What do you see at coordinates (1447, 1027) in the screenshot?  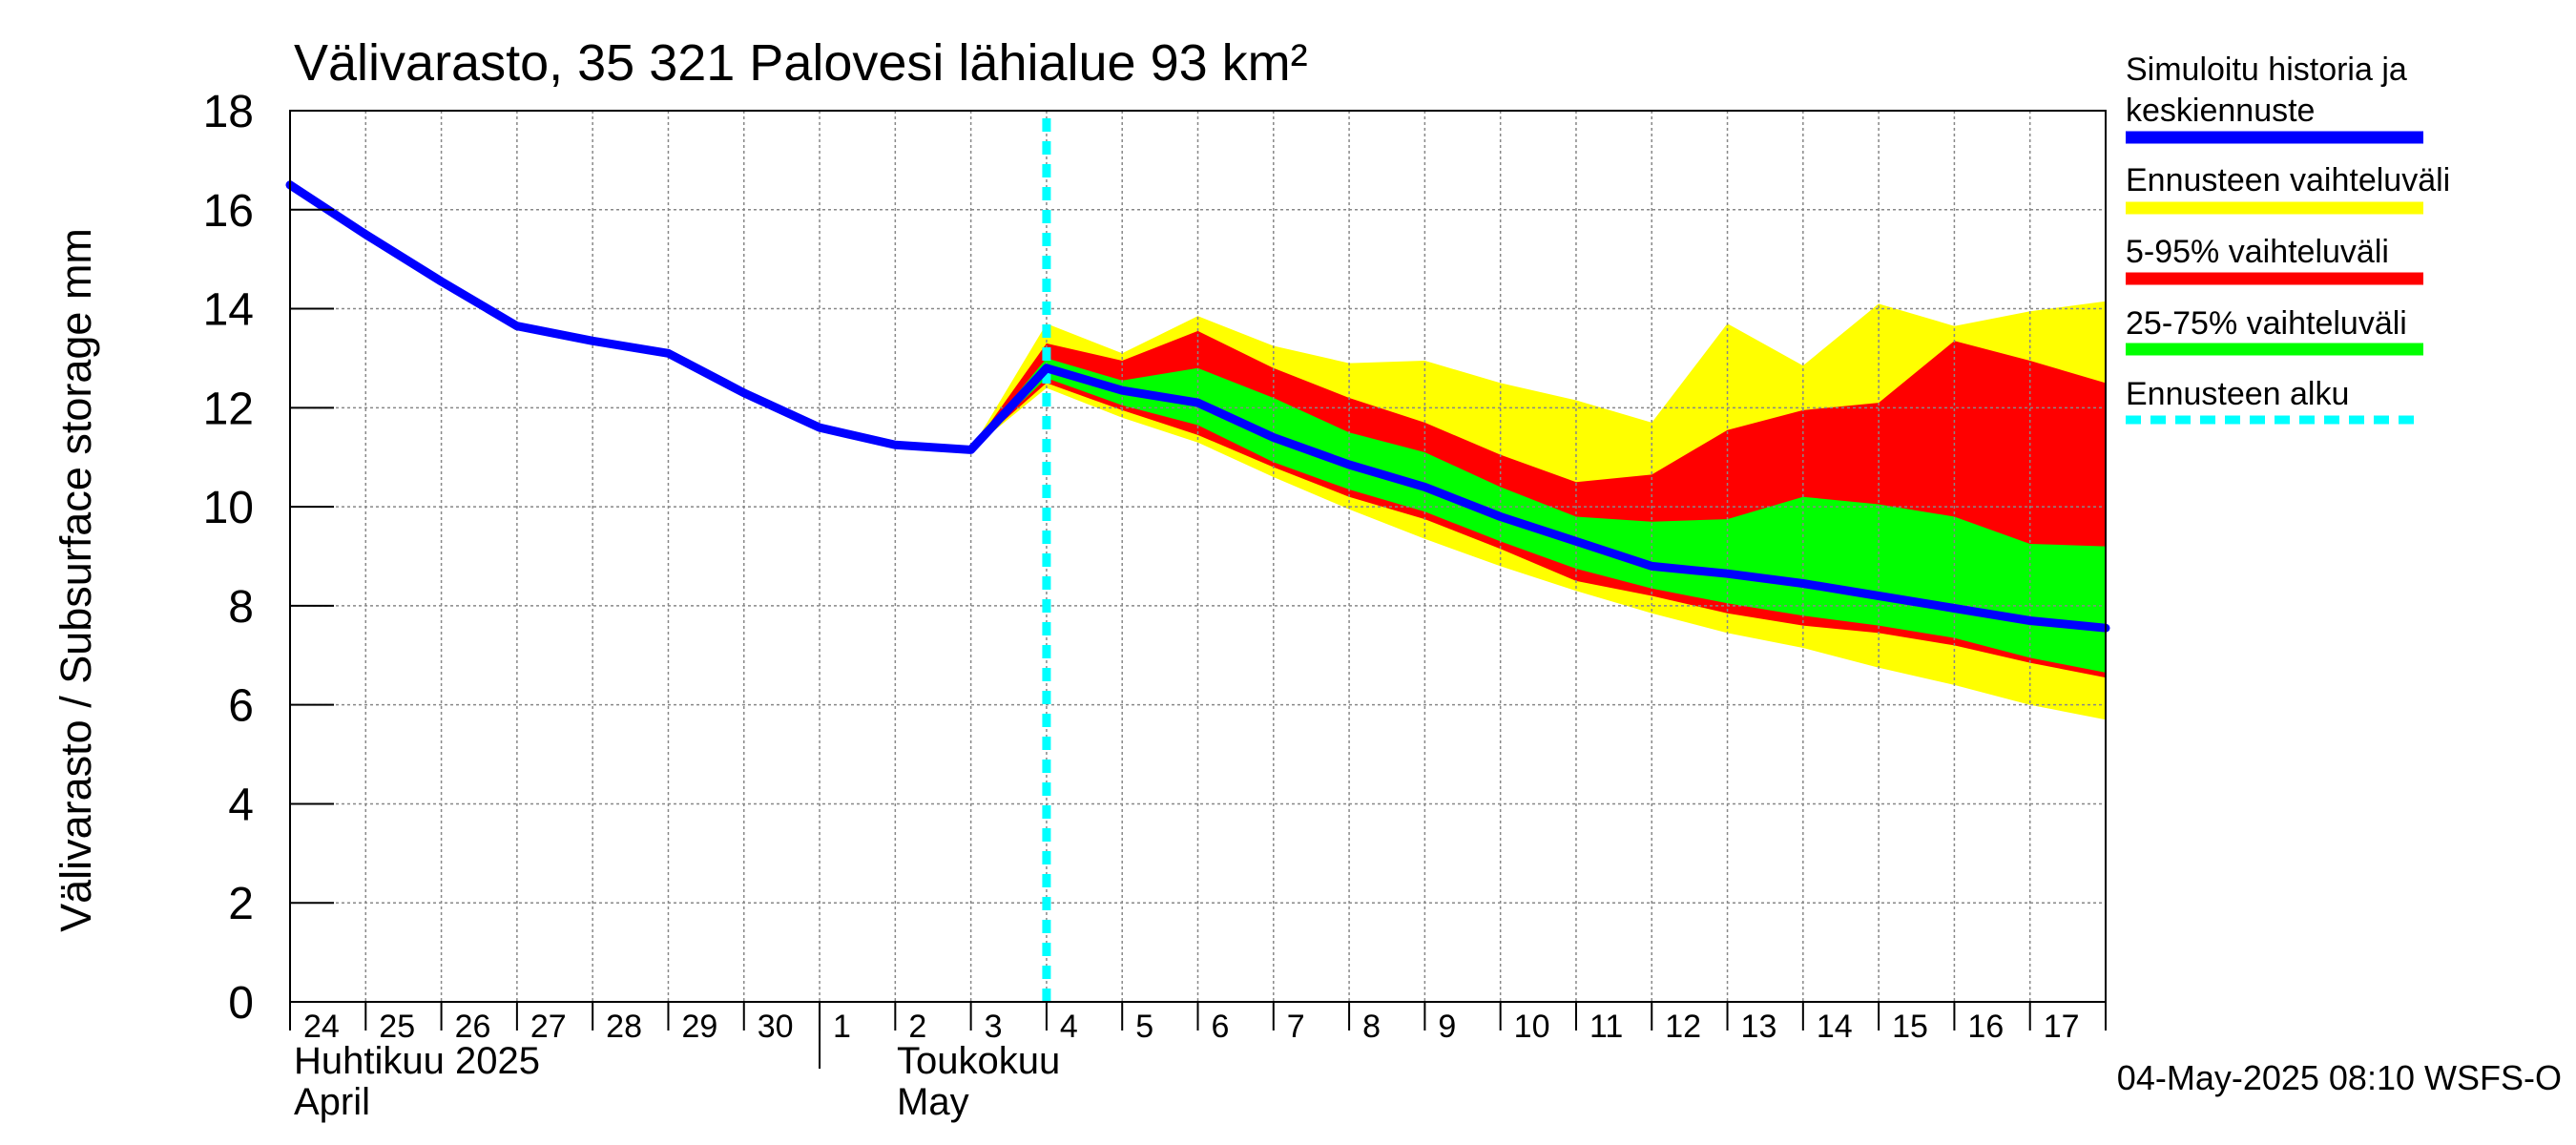 I see `x-tick-label: 9` at bounding box center [1447, 1027].